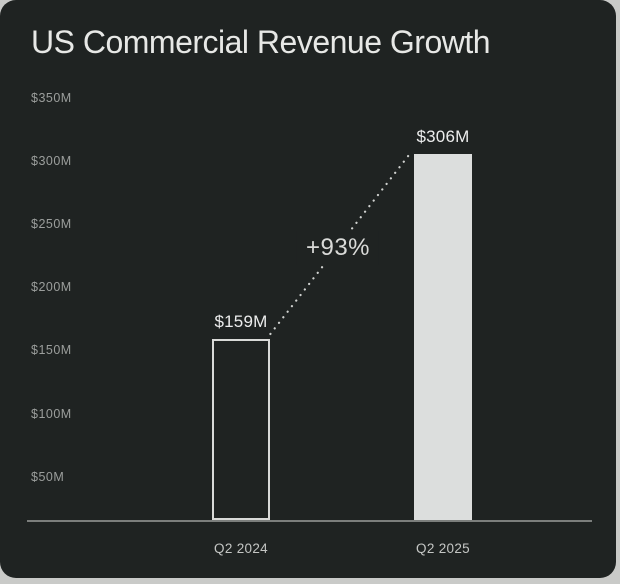 The image size is (620, 584). What do you see at coordinates (51, 350) in the screenshot?
I see `y-axis-tick-label: $150M` at bounding box center [51, 350].